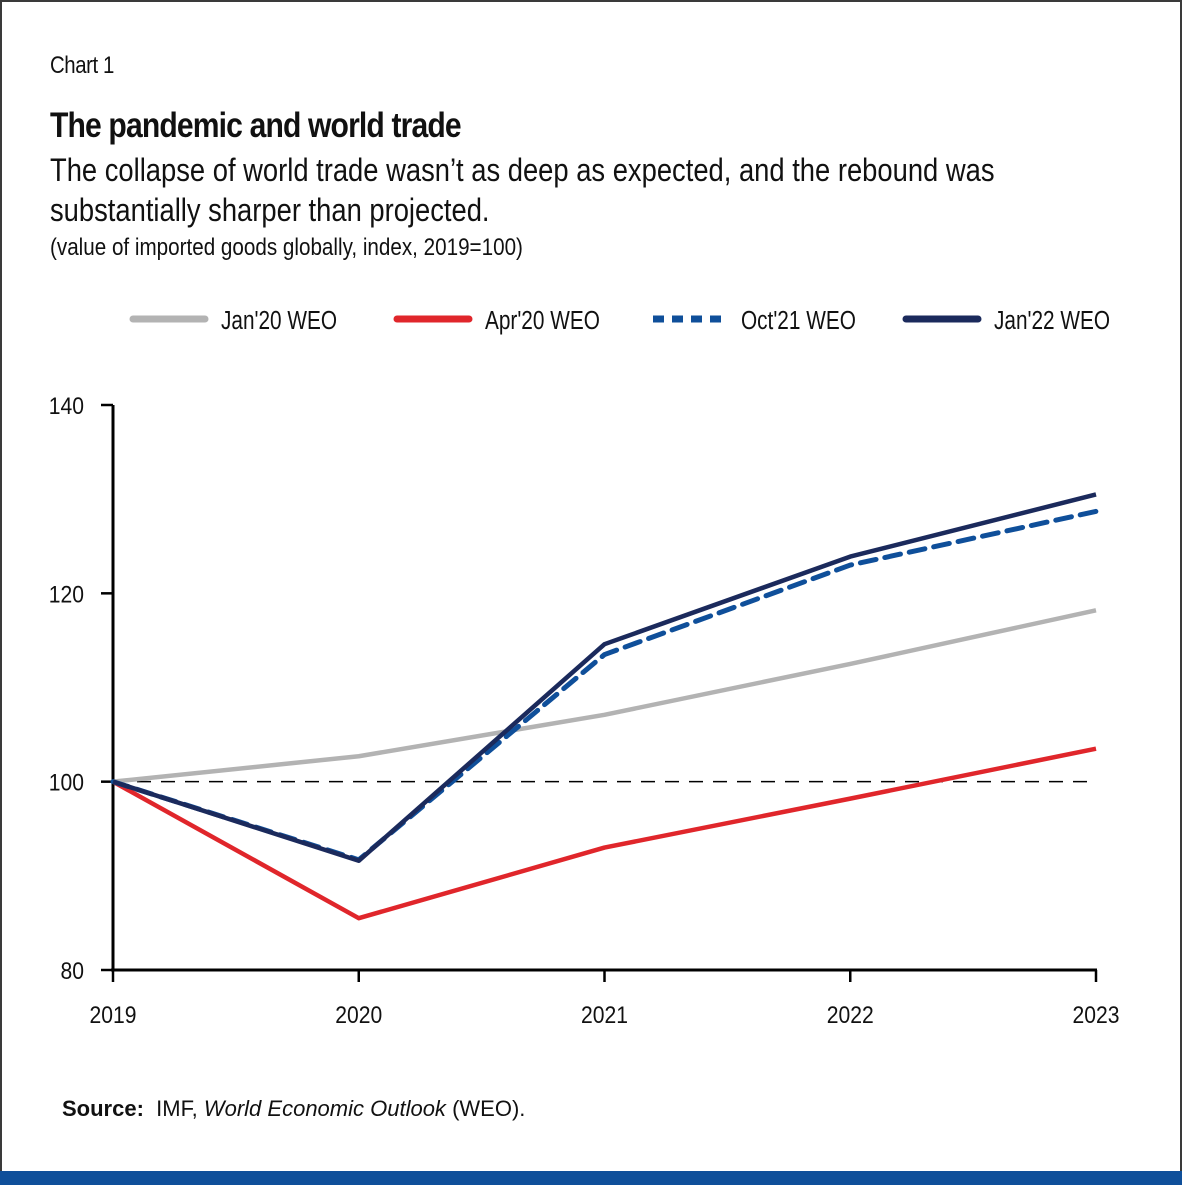 This screenshot has width=1182, height=1185. Describe the element at coordinates (177, 1108) in the screenshot. I see `source-prefix: IMF,` at that location.